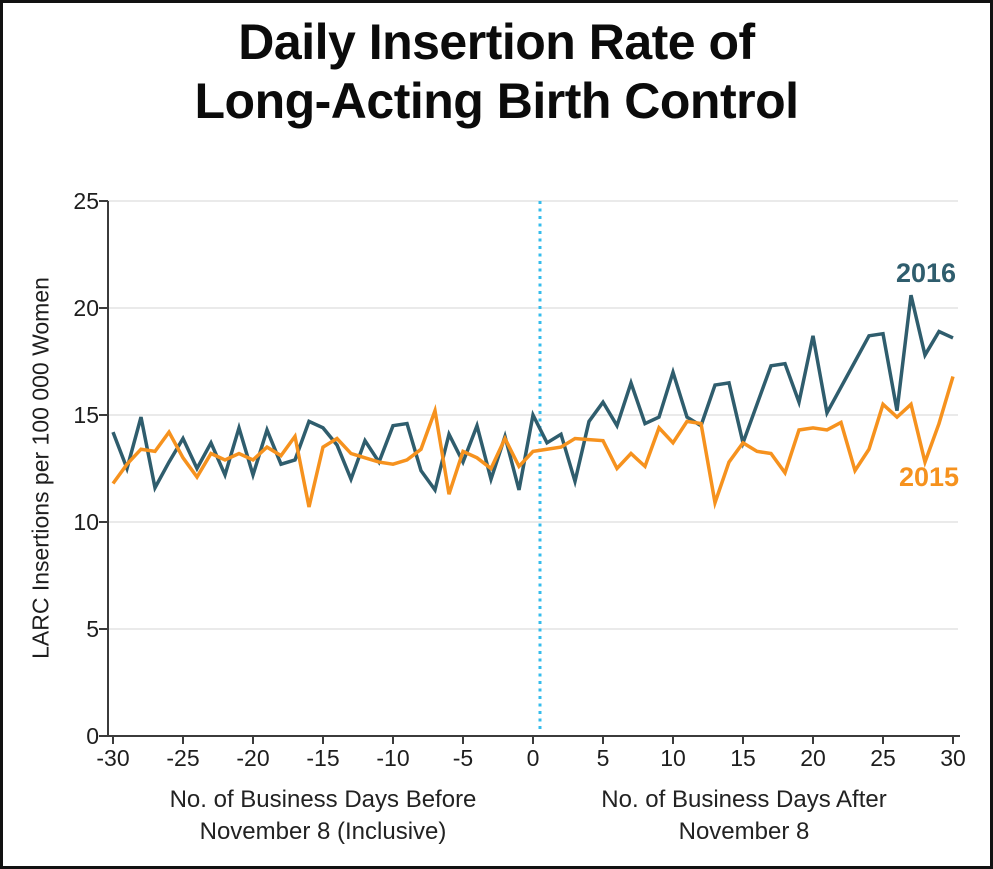 This screenshot has width=993, height=869. I want to click on x-tick-label: 15, so click(743, 758).